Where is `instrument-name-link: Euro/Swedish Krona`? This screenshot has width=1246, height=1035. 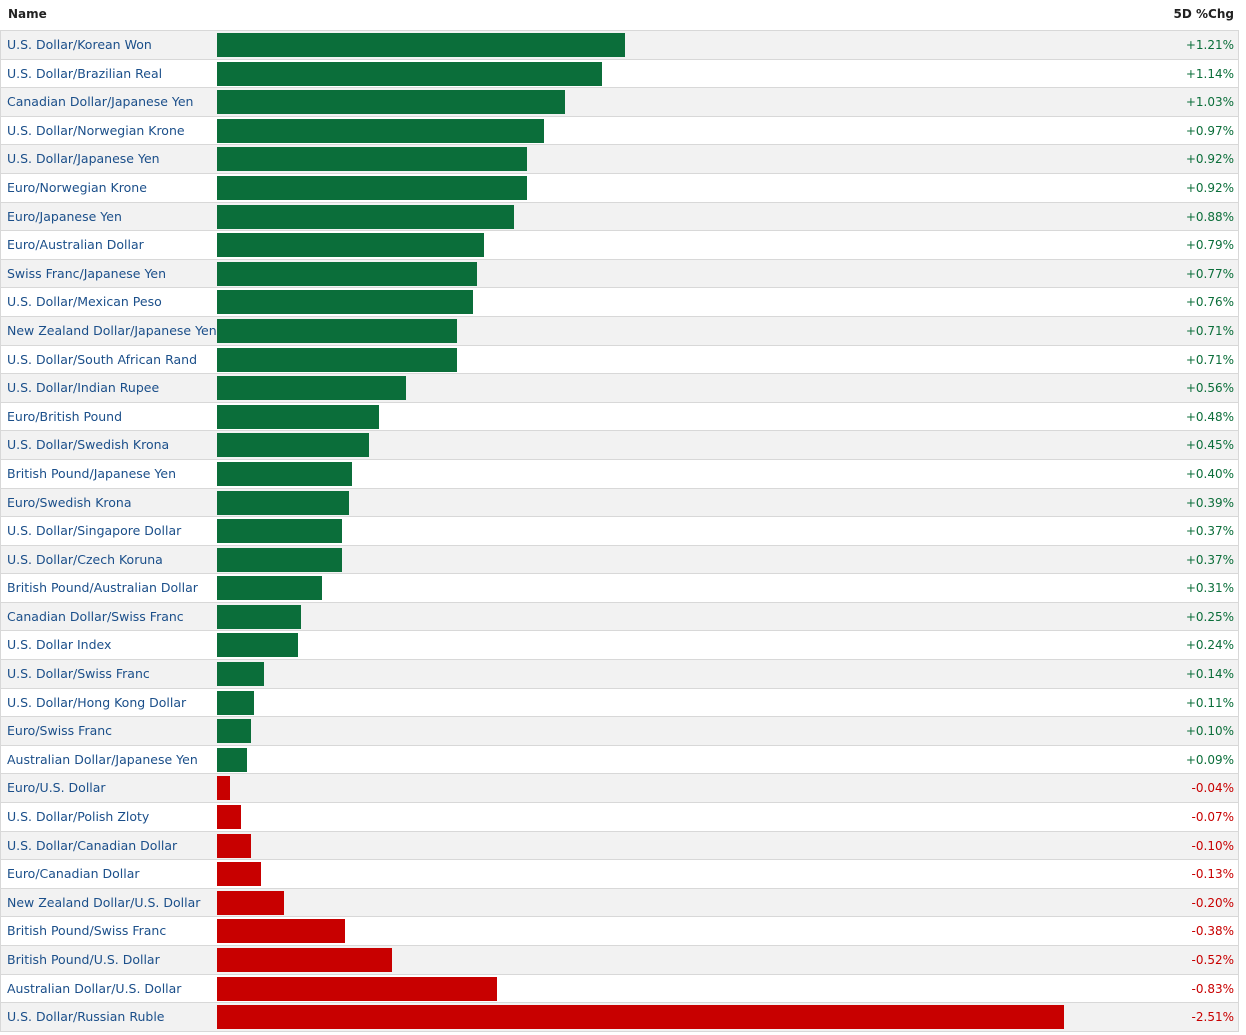 instrument-name-link: Euro/Swedish Krona is located at coordinates (69, 502).